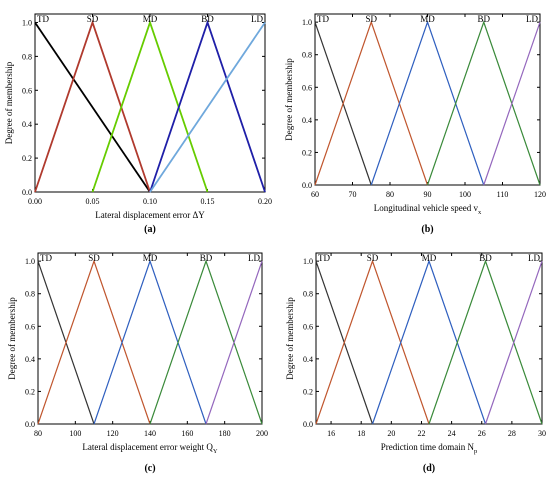  Describe the element at coordinates (149, 468) in the screenshot. I see `panel-label: (c)` at that location.